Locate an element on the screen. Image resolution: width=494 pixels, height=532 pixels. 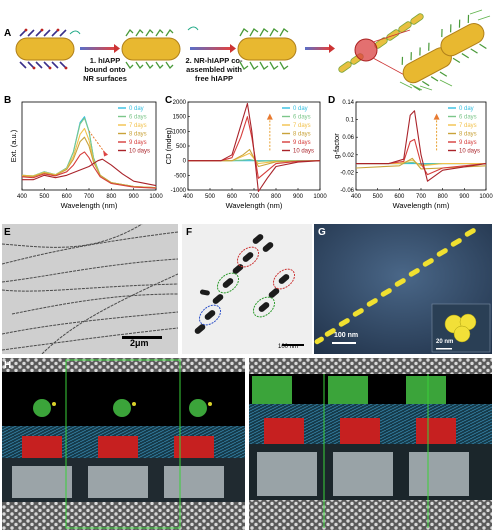
ytick-label-D-0.14: 0.14 is located at coordinates (348, 103).